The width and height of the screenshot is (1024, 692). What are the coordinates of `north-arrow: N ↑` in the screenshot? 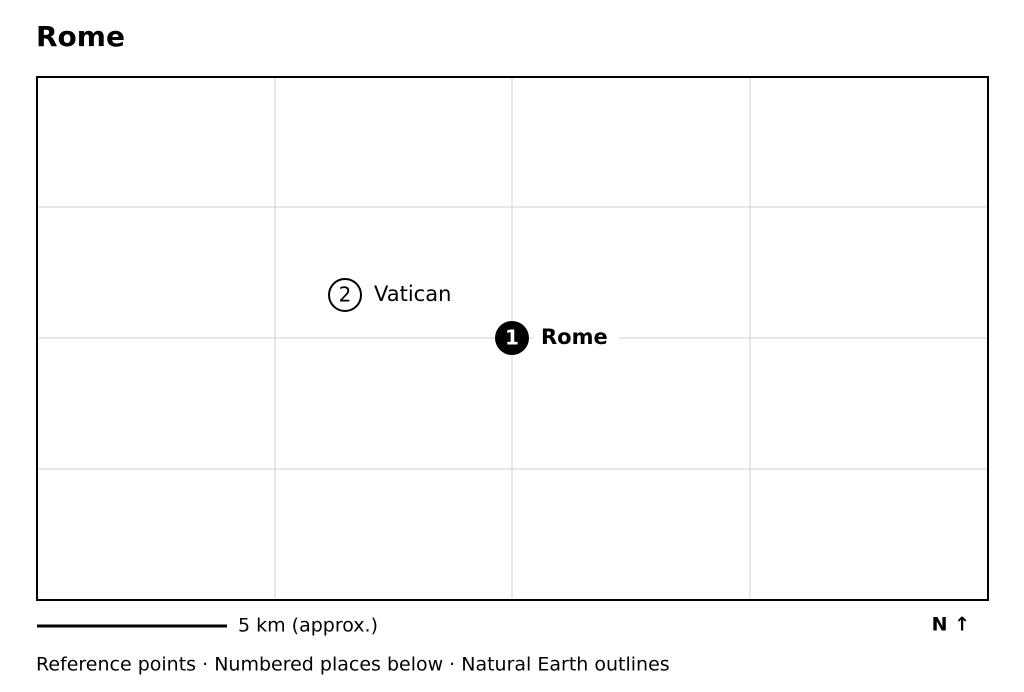 It's located at (951, 625).